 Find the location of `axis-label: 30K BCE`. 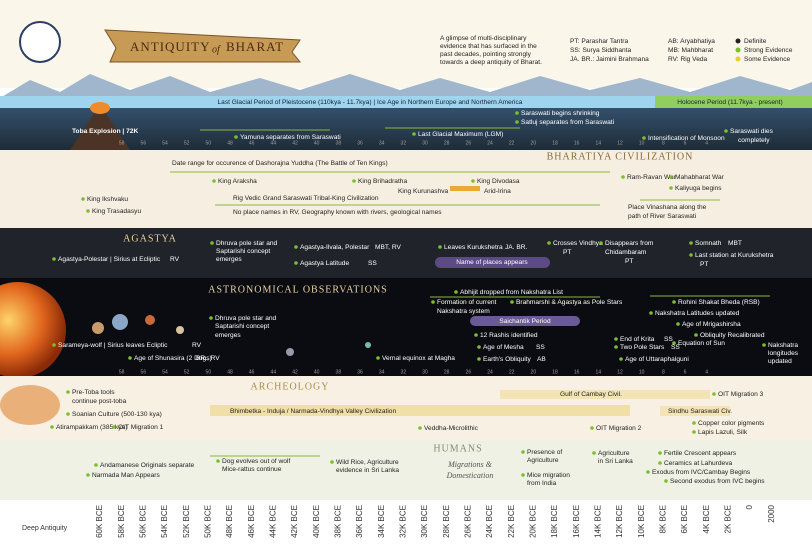

axis-label: 30K BCE is located at coordinates (424, 521).